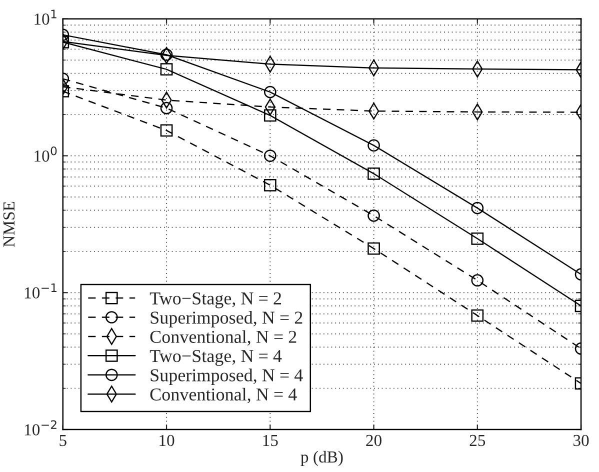 This screenshot has height=472, width=599. What do you see at coordinates (45, 154) in the screenshot?
I see `y-tick-label: 10$^{0}$` at bounding box center [45, 154].